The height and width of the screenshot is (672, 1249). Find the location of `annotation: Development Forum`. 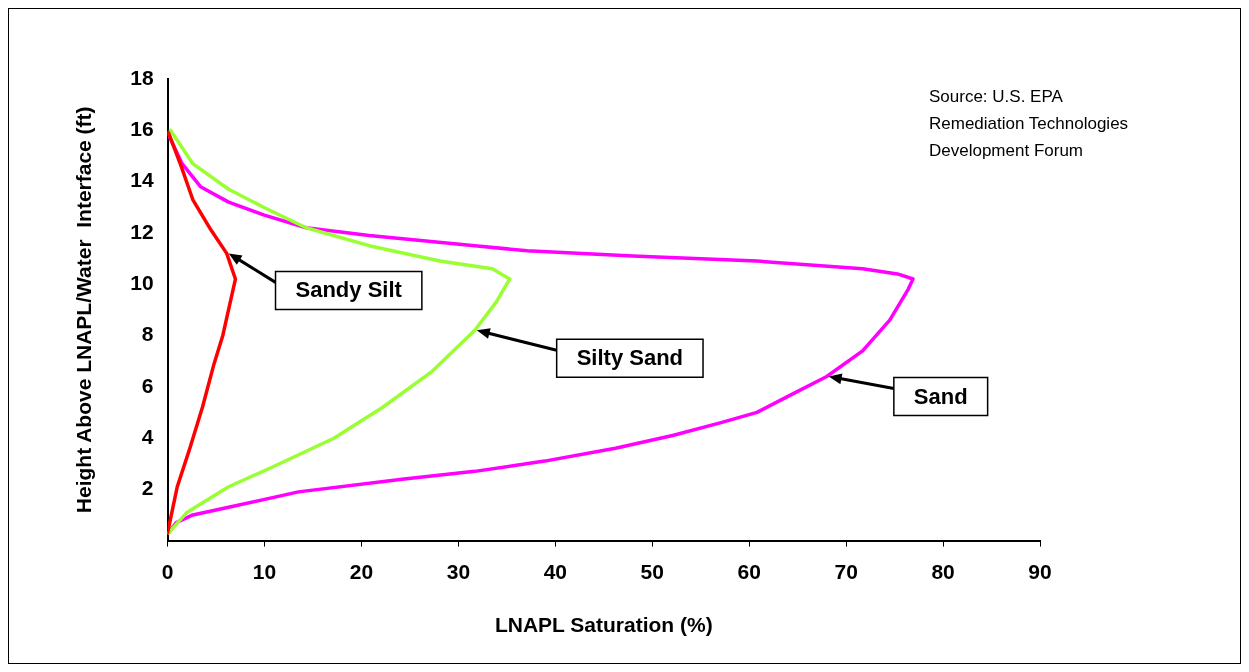

annotation: Development Forum is located at coordinates (1006, 151).